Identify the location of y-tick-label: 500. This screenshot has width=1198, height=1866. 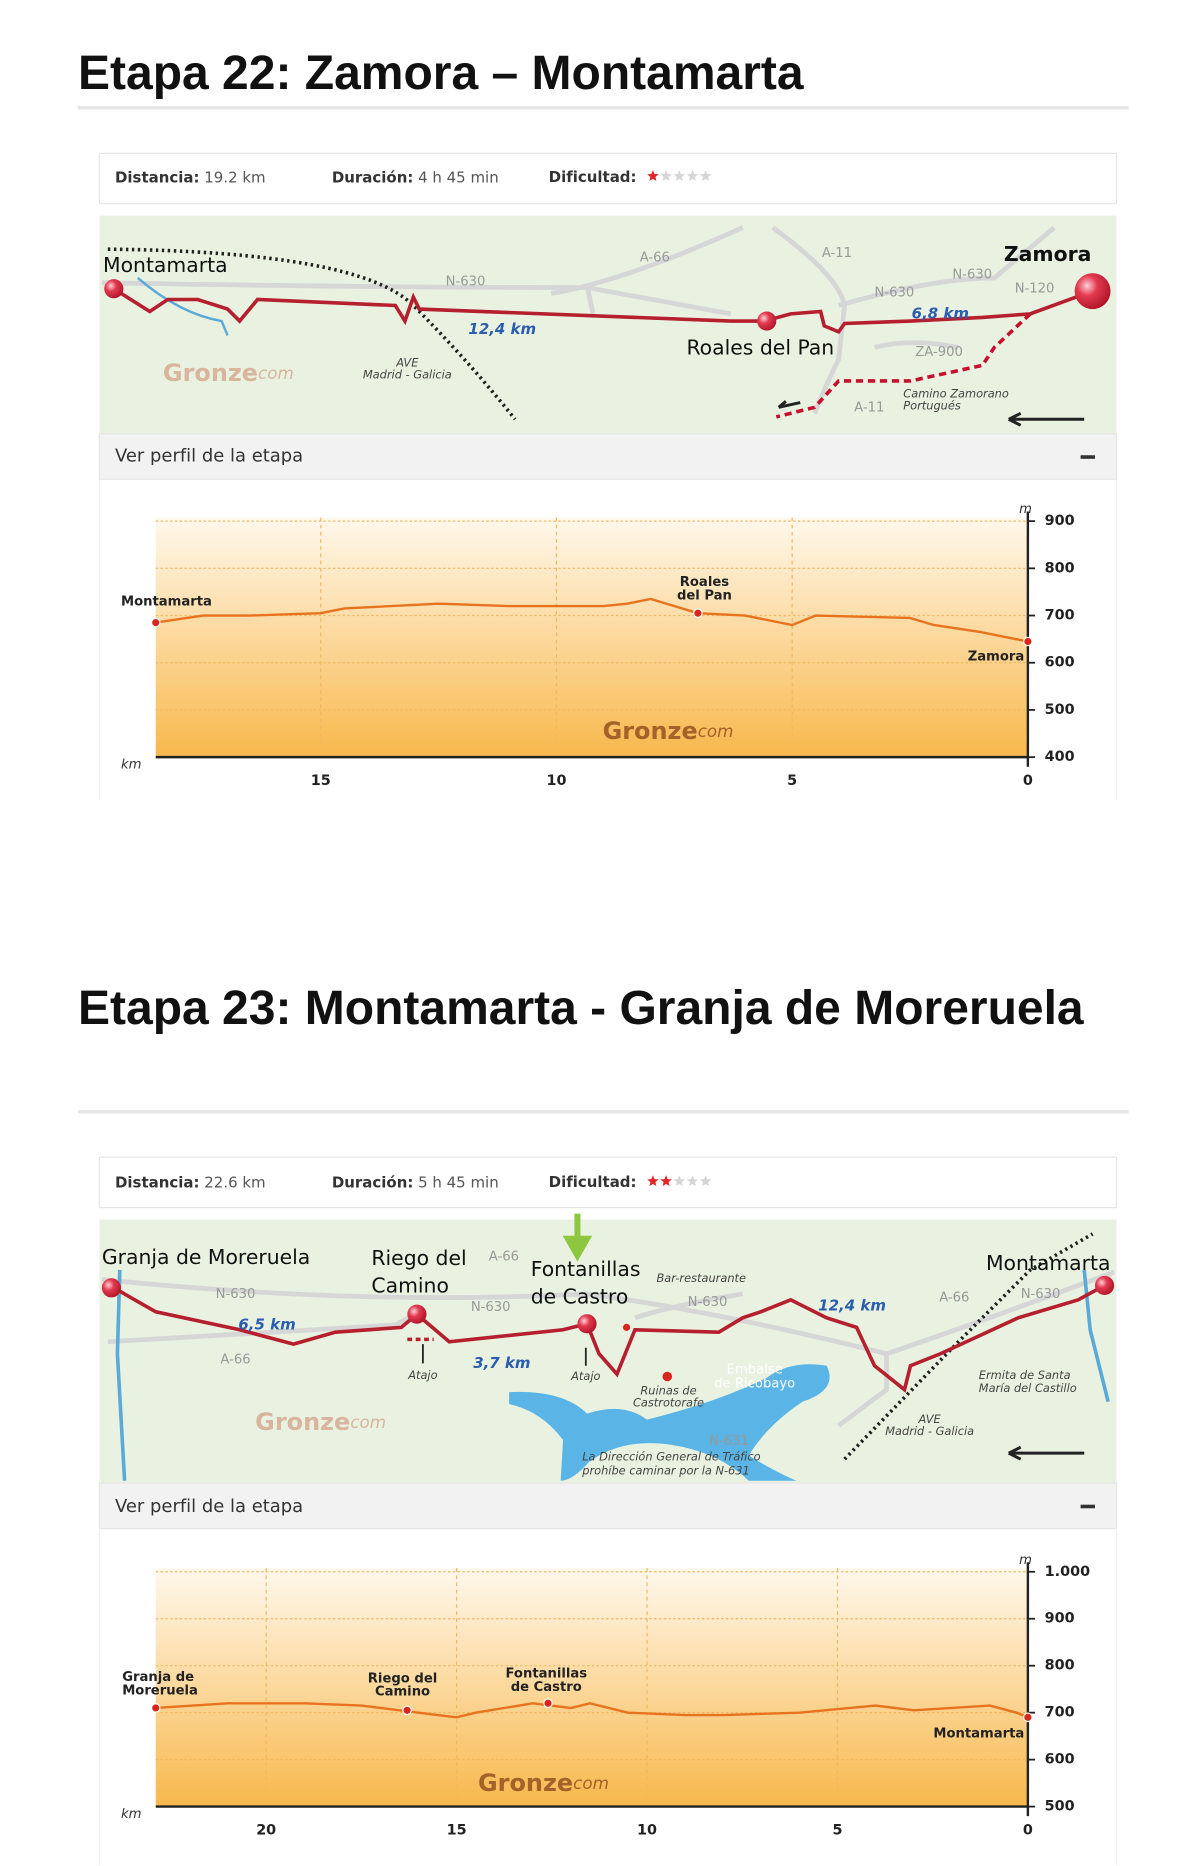
(1060, 710).